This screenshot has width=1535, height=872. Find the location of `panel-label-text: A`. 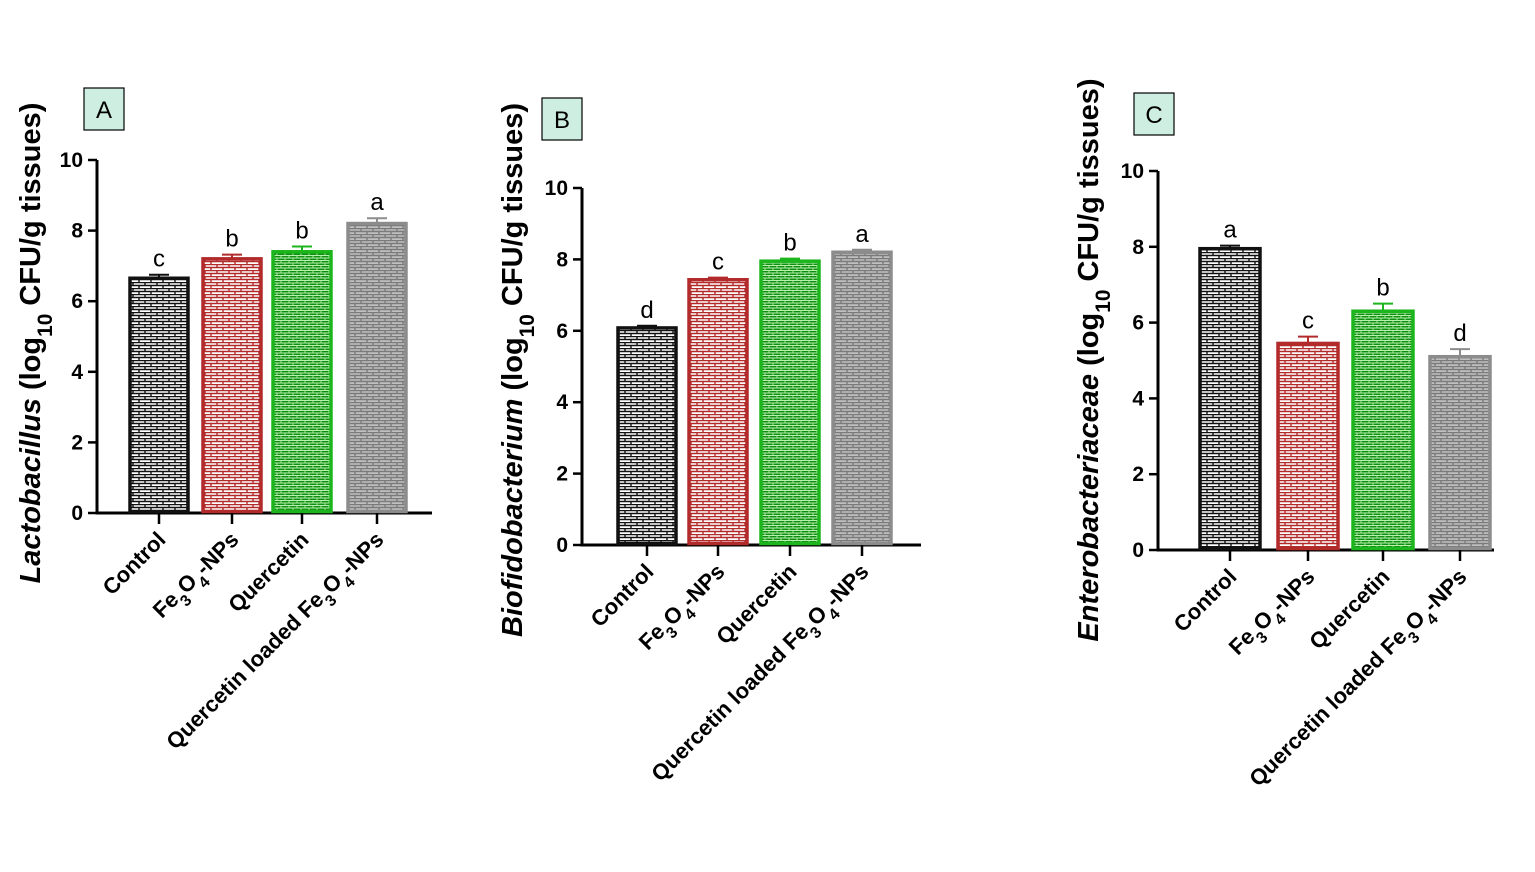

panel-label-text: A is located at coordinates (104, 110).